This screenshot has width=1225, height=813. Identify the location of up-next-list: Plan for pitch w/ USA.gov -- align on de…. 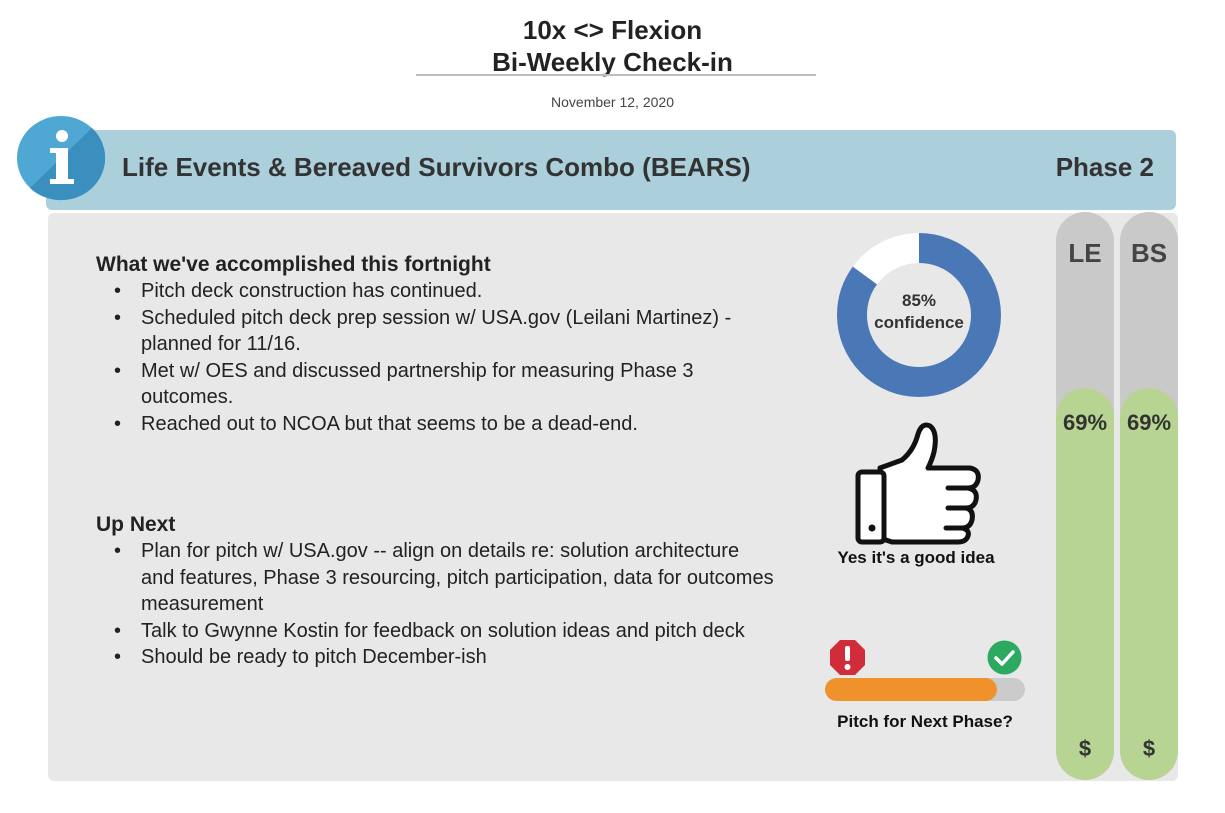
(436, 604).